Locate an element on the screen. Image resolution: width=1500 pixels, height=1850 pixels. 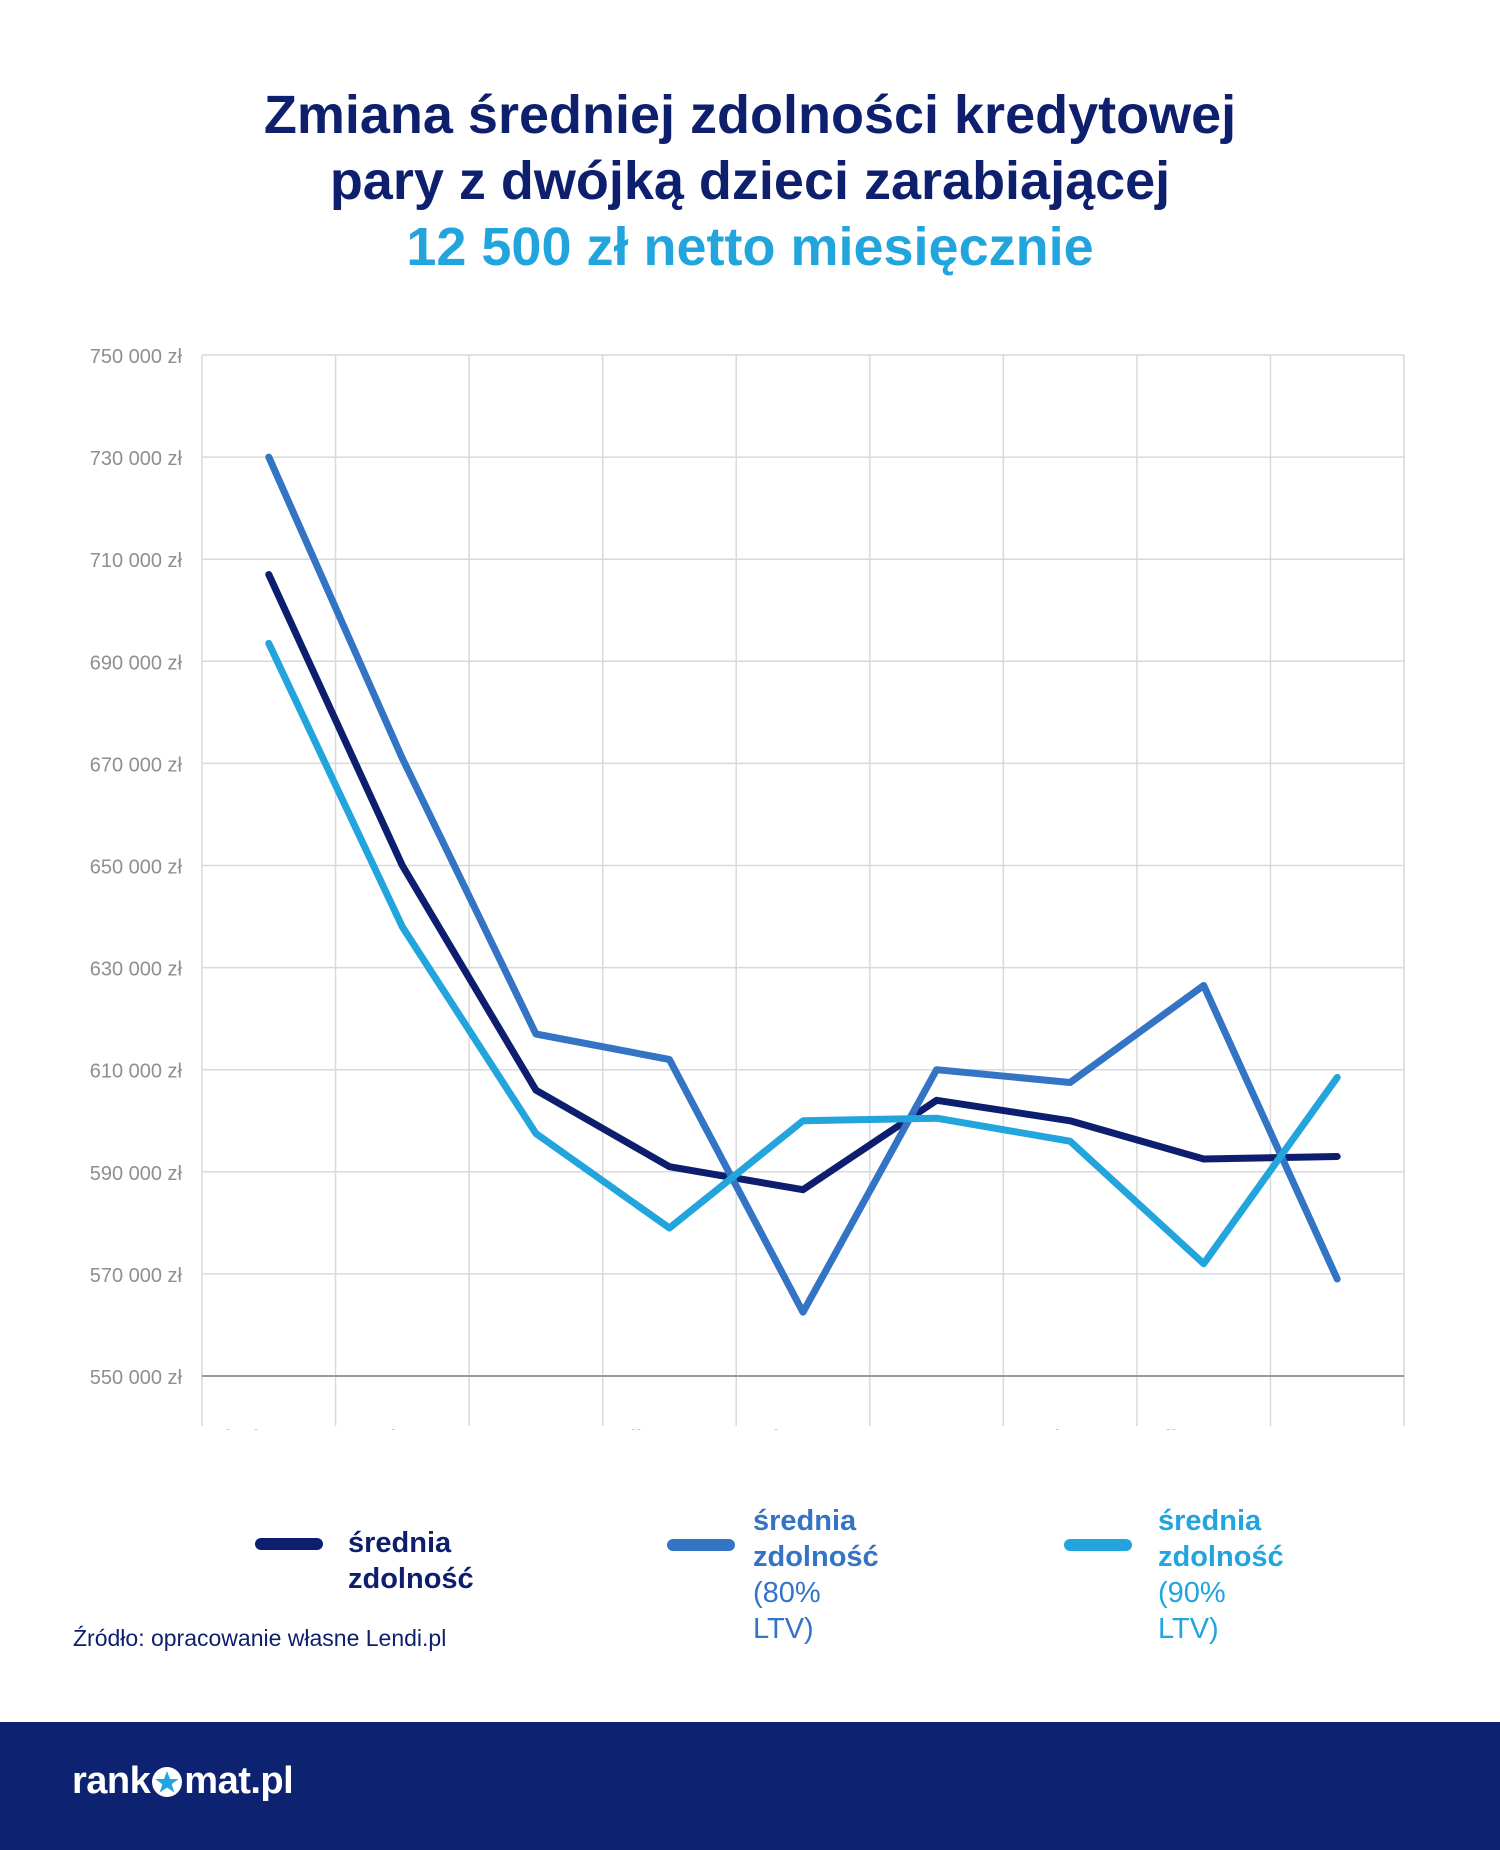
rankomat-logo: rank mat.pl is located at coordinates (183, 1781).